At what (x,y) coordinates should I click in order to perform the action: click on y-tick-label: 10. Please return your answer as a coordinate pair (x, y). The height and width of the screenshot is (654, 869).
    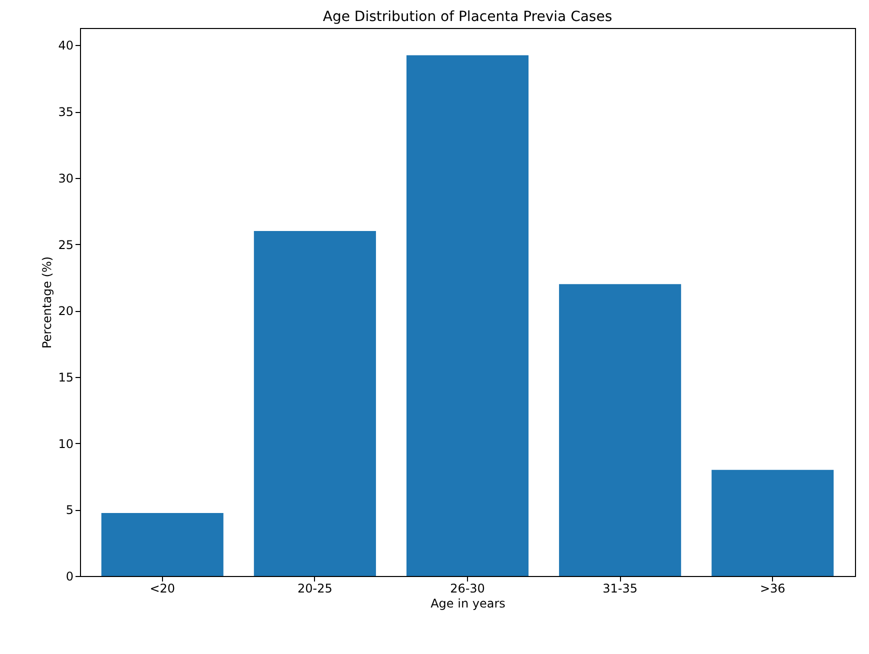
    Looking at the image, I should click on (66, 443).